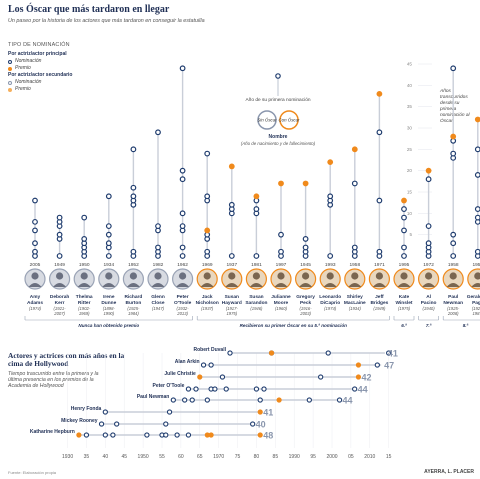 The height and width of the screenshot is (479, 480). What do you see at coordinates (35, 297) in the screenshot?
I see `actor-name: Amy` at bounding box center [35, 297].